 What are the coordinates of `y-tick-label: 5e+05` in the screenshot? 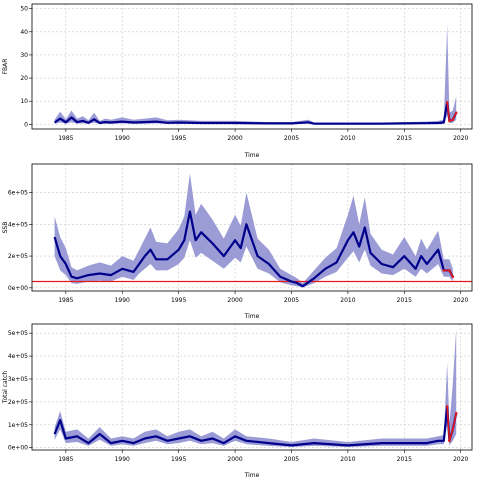 It's located at (18, 333).